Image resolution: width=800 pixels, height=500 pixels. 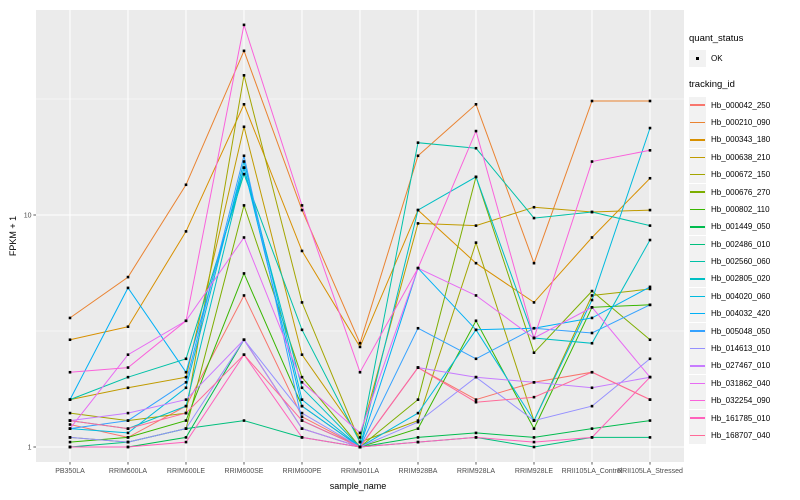 What do you see at coordinates (741, 296) in the screenshot?
I see `legend-label: Hb_004020_060` at bounding box center [741, 296].